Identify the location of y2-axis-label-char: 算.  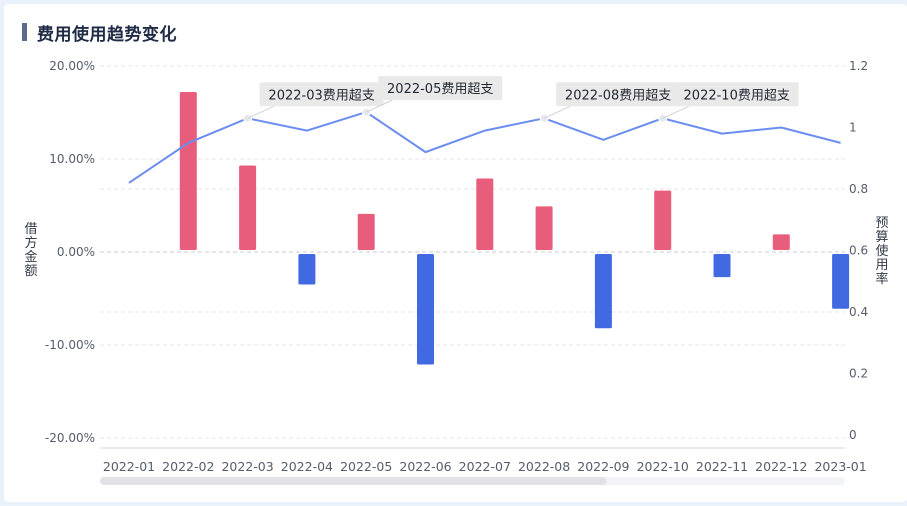
(881, 237).